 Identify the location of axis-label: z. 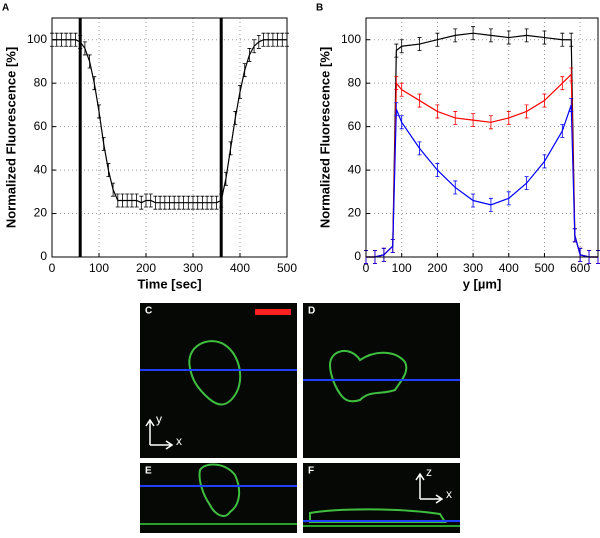
(429, 472).